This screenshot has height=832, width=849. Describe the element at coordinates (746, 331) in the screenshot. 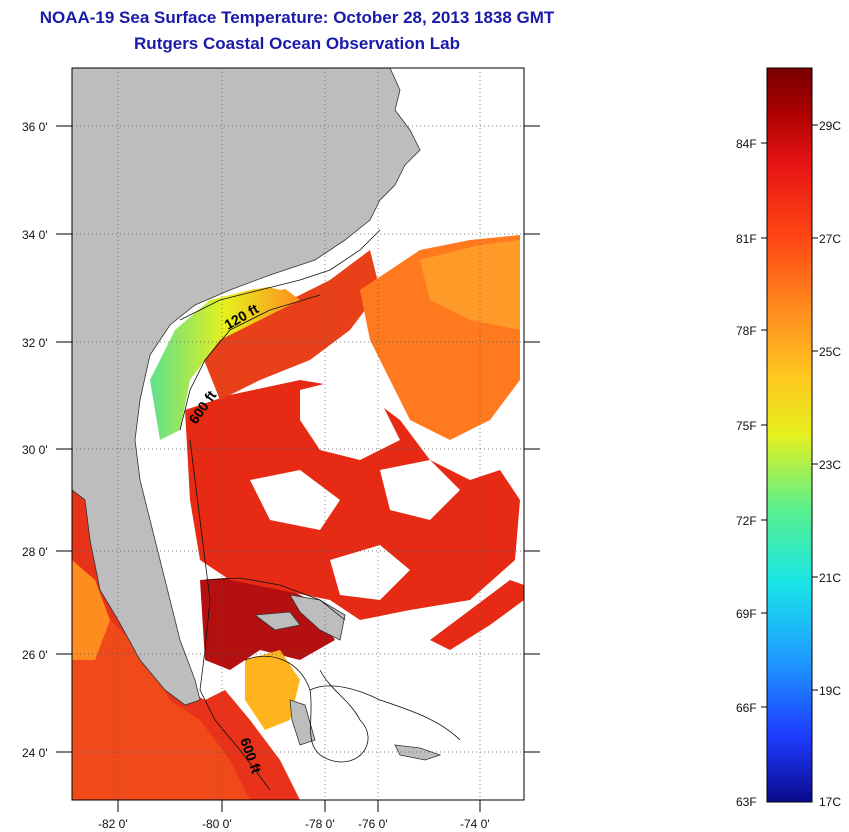

I see `fahrenheit-label: 78F` at that location.